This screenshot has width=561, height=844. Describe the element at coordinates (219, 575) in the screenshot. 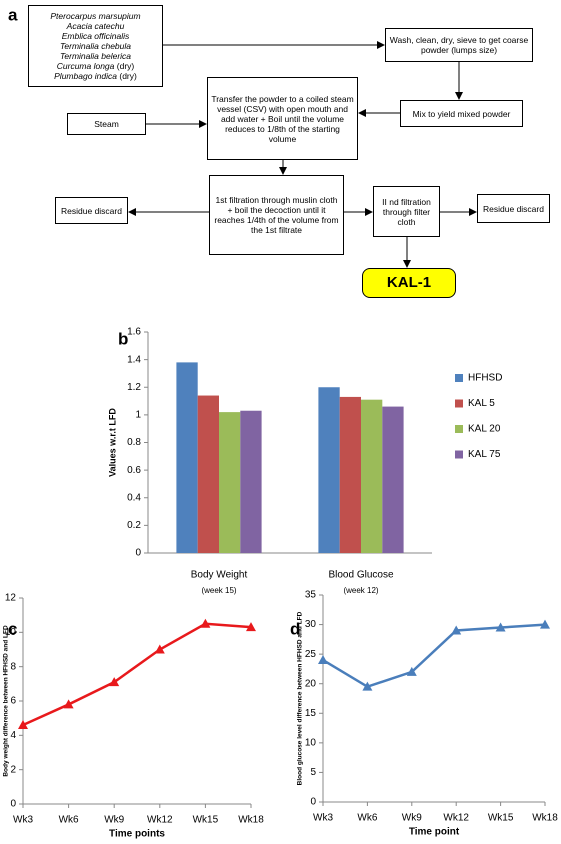

I see `x-tick-label: Body Weight` at that location.